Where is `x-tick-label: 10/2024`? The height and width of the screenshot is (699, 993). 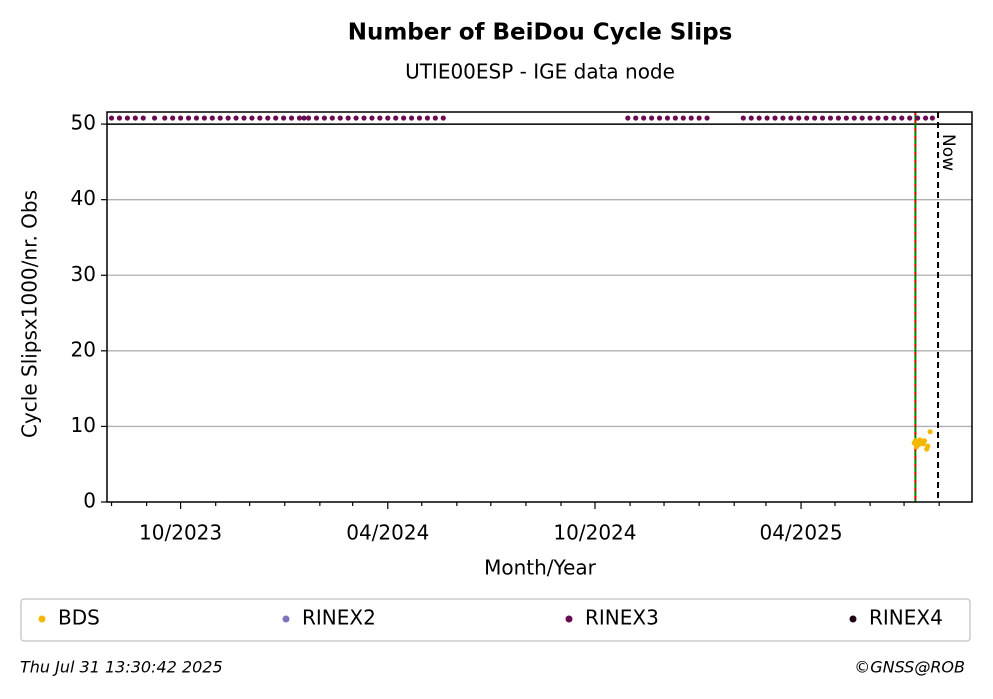
x-tick-label: 10/2024 is located at coordinates (594, 533).